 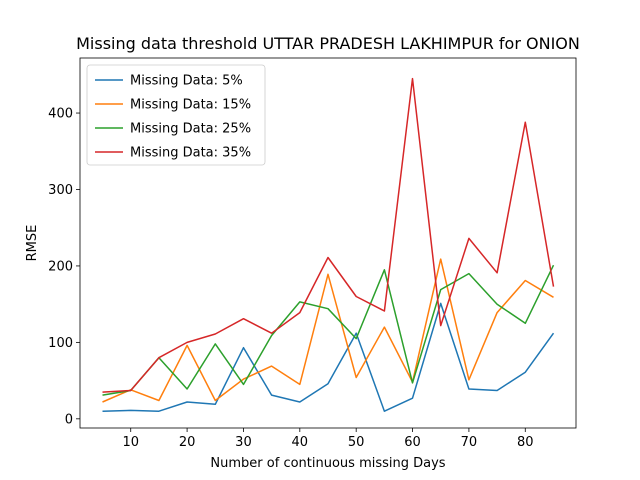 What do you see at coordinates (300, 442) in the screenshot?
I see `x-tick-label: 40` at bounding box center [300, 442].